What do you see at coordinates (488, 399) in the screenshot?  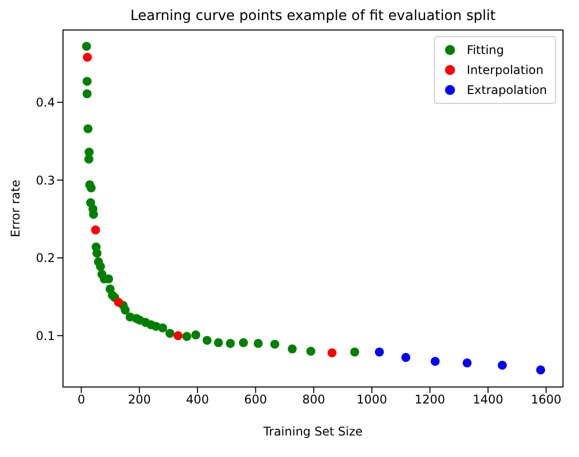 I see `x-tick-label: 1400` at bounding box center [488, 399].